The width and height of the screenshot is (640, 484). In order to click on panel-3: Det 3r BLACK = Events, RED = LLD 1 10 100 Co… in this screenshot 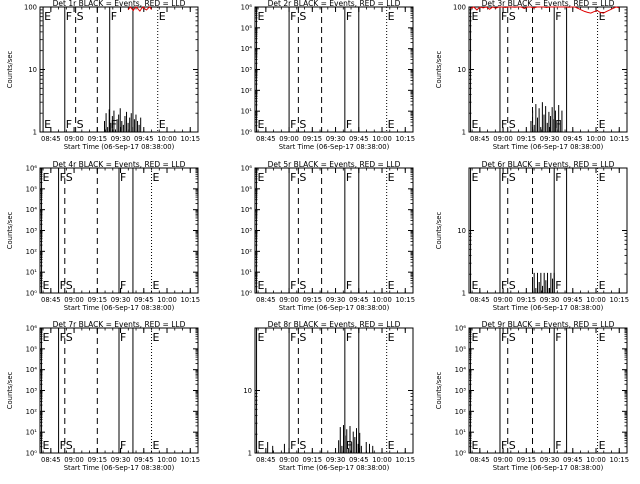, I will do `click(532, 75)`.